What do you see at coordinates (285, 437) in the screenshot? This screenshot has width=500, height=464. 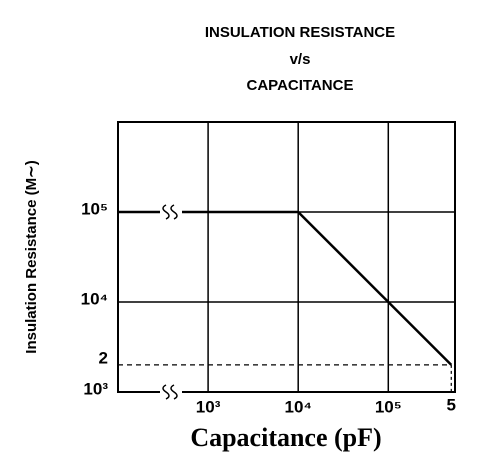 I see `x-axis-label: Capacitance (pF)` at bounding box center [285, 437].